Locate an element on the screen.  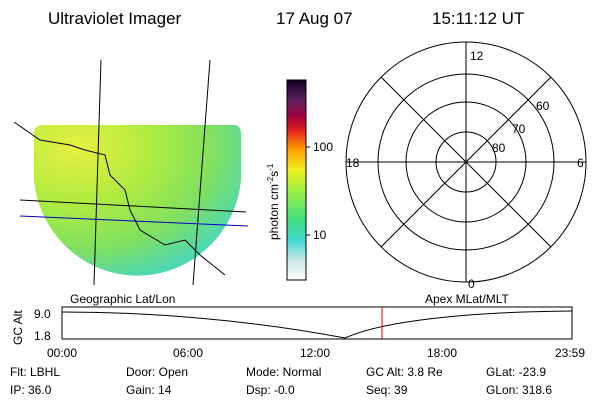
altitude-xtick: 12:00 is located at coordinates (315, 353).